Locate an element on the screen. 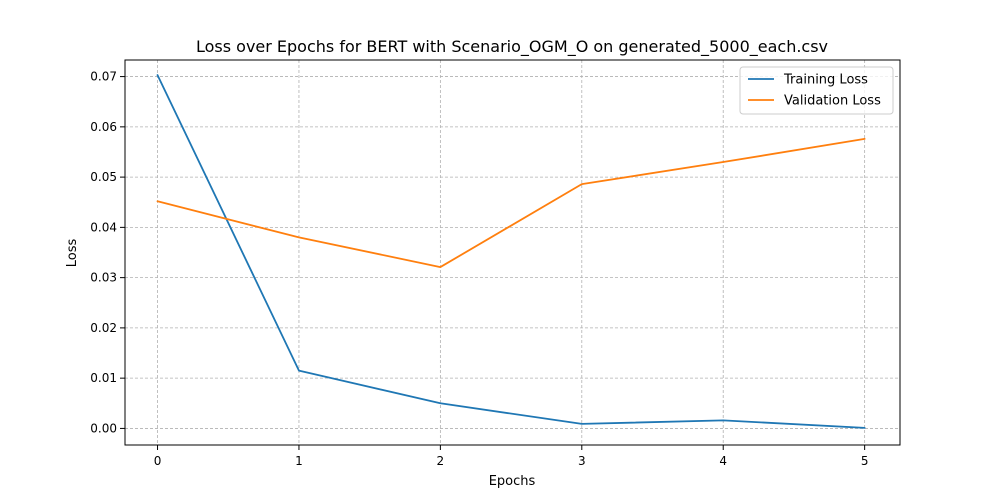 Image resolution: width=1000 pixels, height=504 pixels. x-tick-label: 0 is located at coordinates (158, 461).